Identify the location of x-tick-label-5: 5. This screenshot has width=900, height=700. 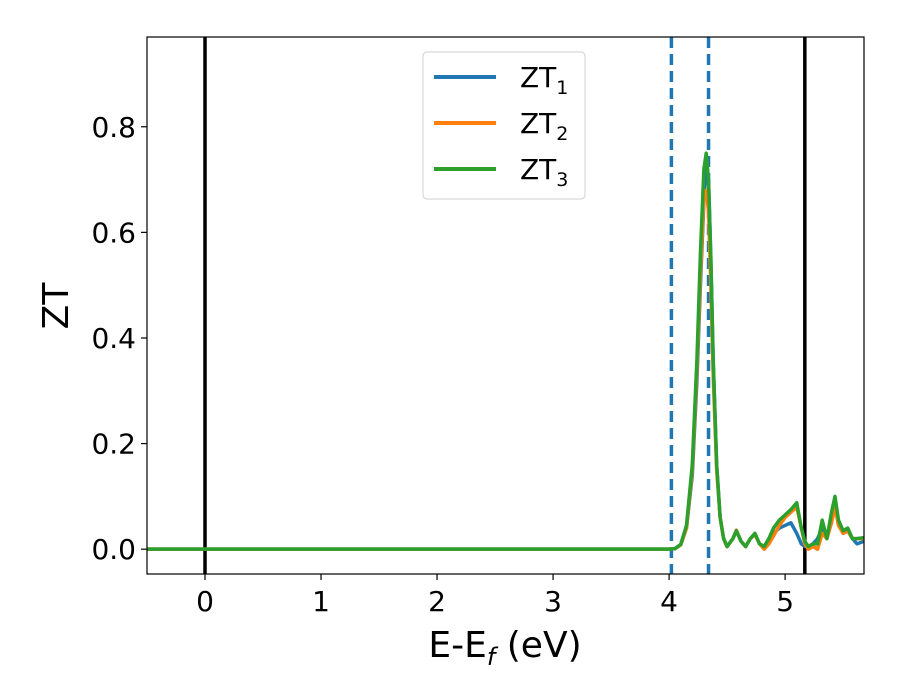
(785, 601).